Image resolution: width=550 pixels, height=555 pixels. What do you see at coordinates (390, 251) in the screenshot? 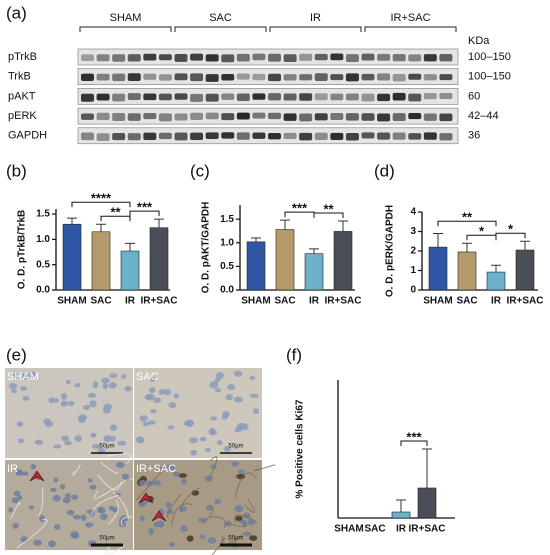
I see `y-axis-label: O. D. pERK/GAPDH` at bounding box center [390, 251].